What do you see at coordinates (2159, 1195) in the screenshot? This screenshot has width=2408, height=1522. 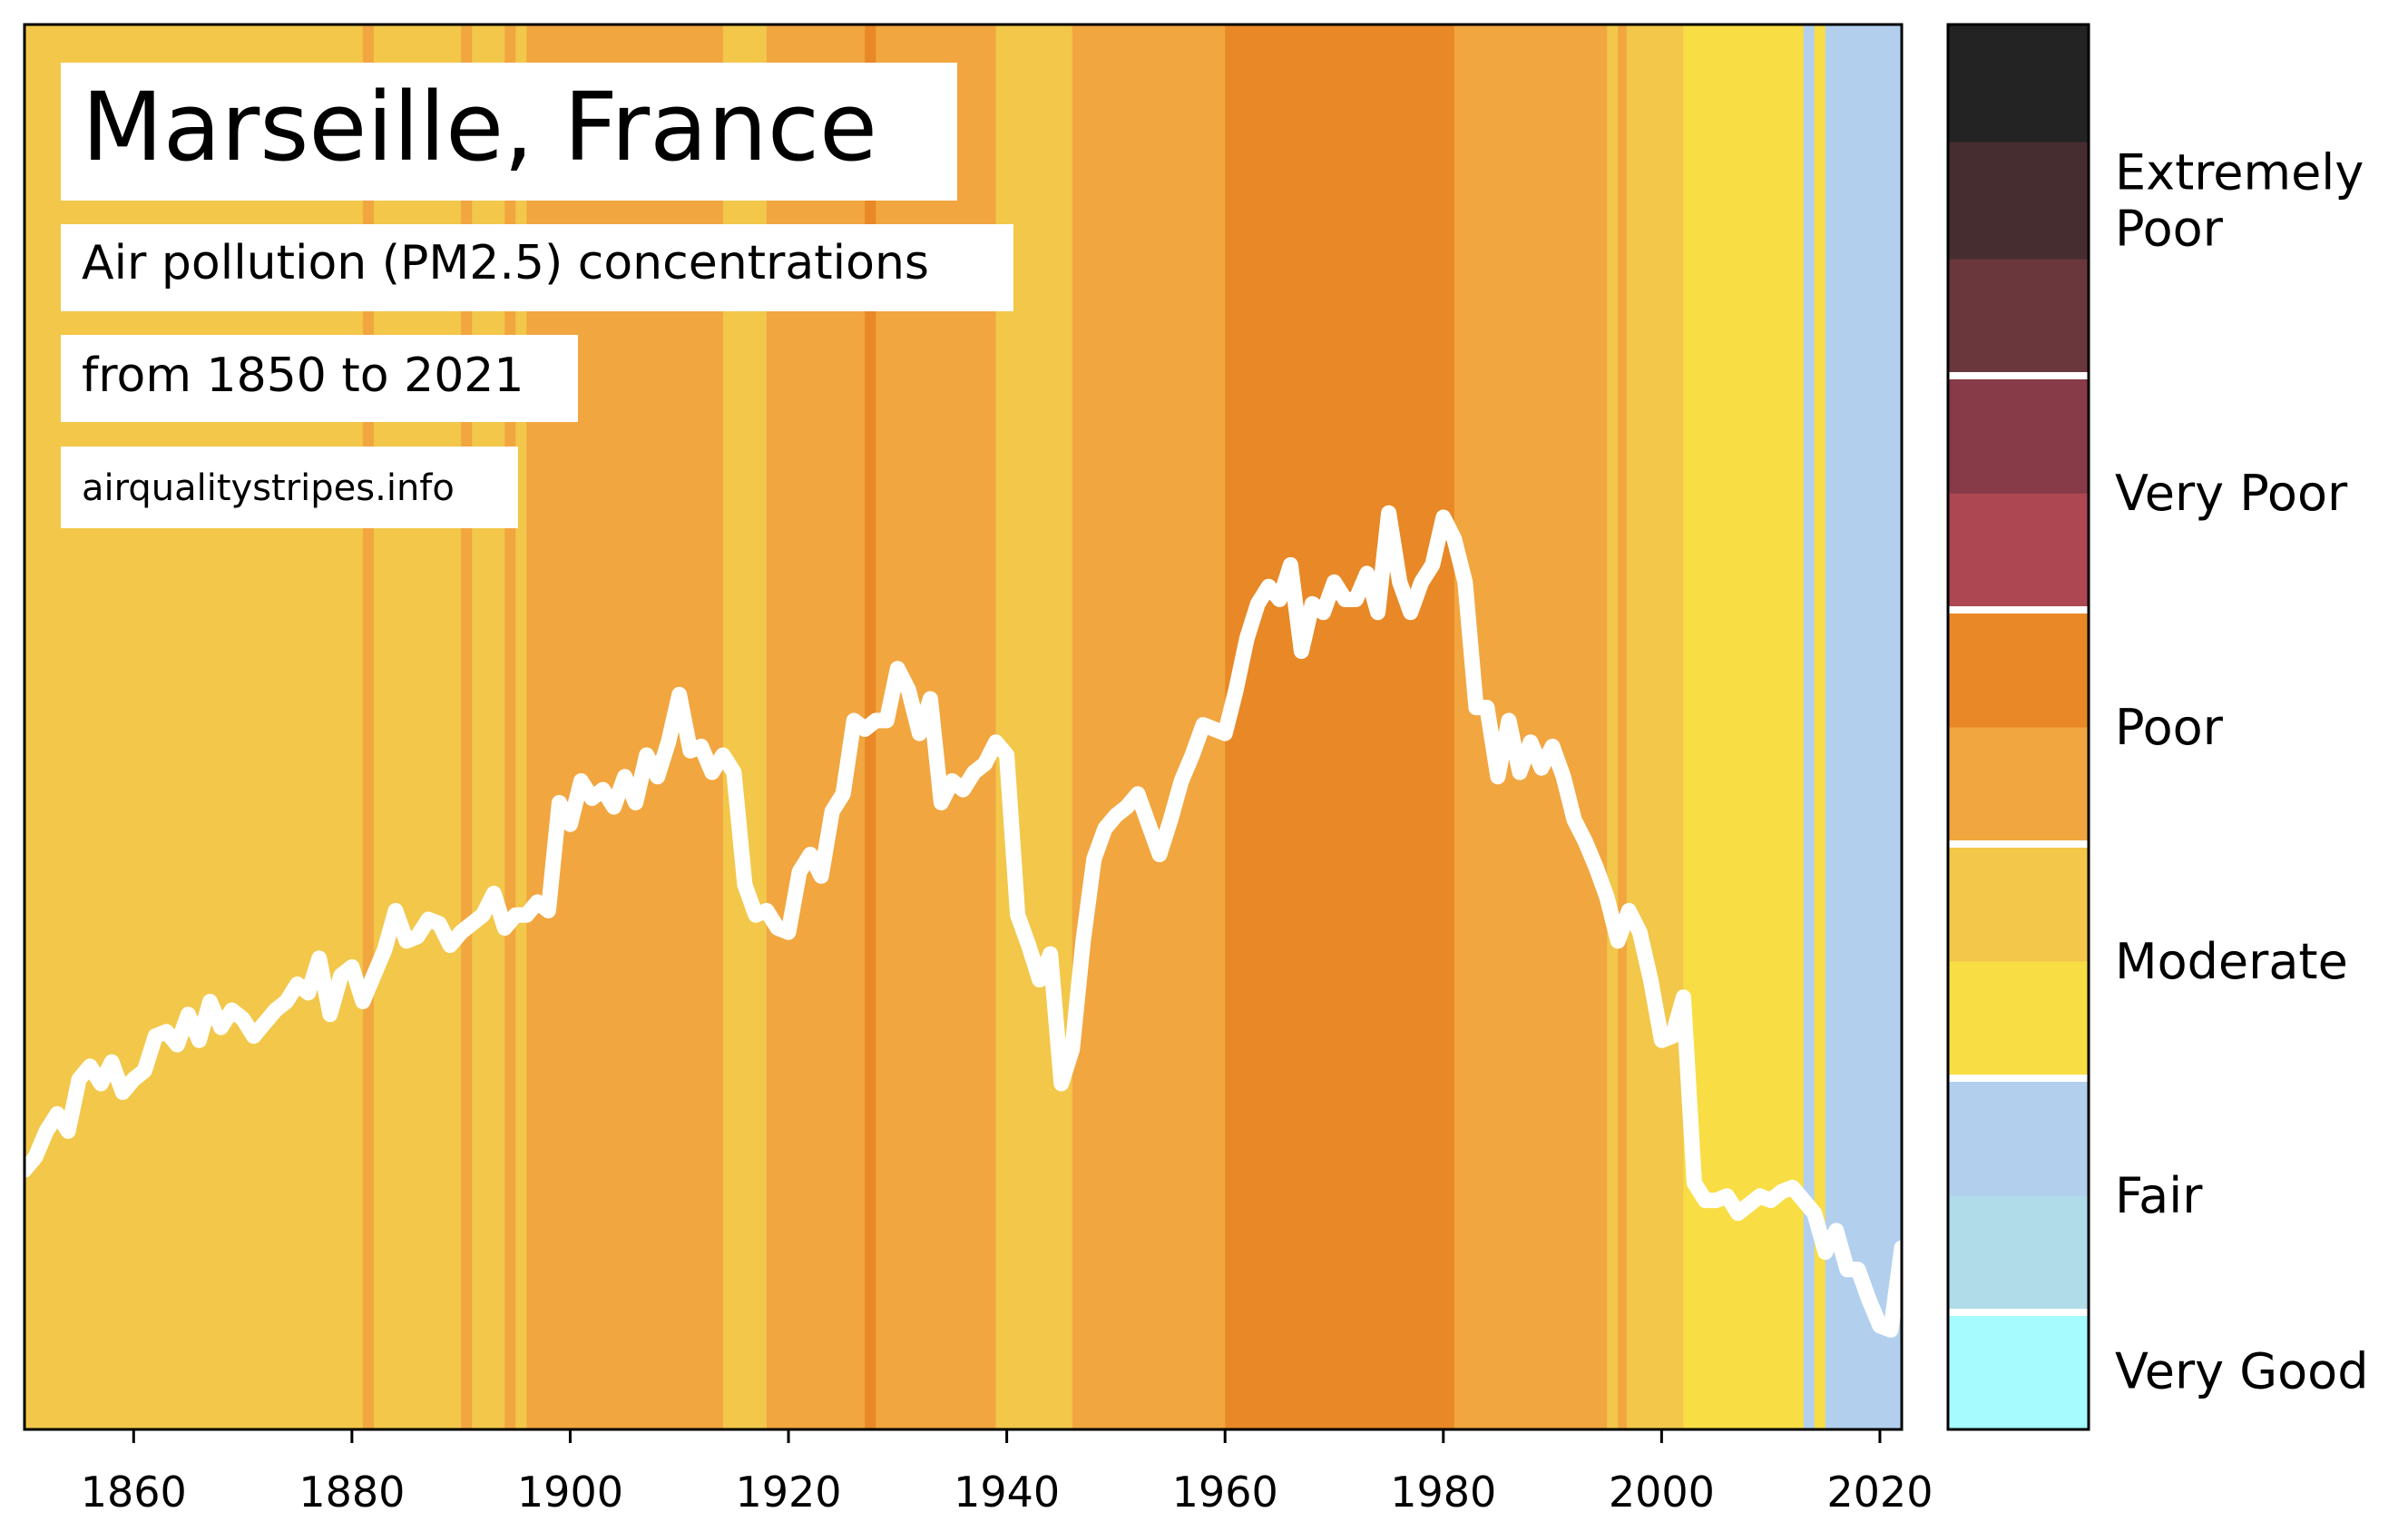 I see `colorbar-label-fair: Fair` at bounding box center [2159, 1195].